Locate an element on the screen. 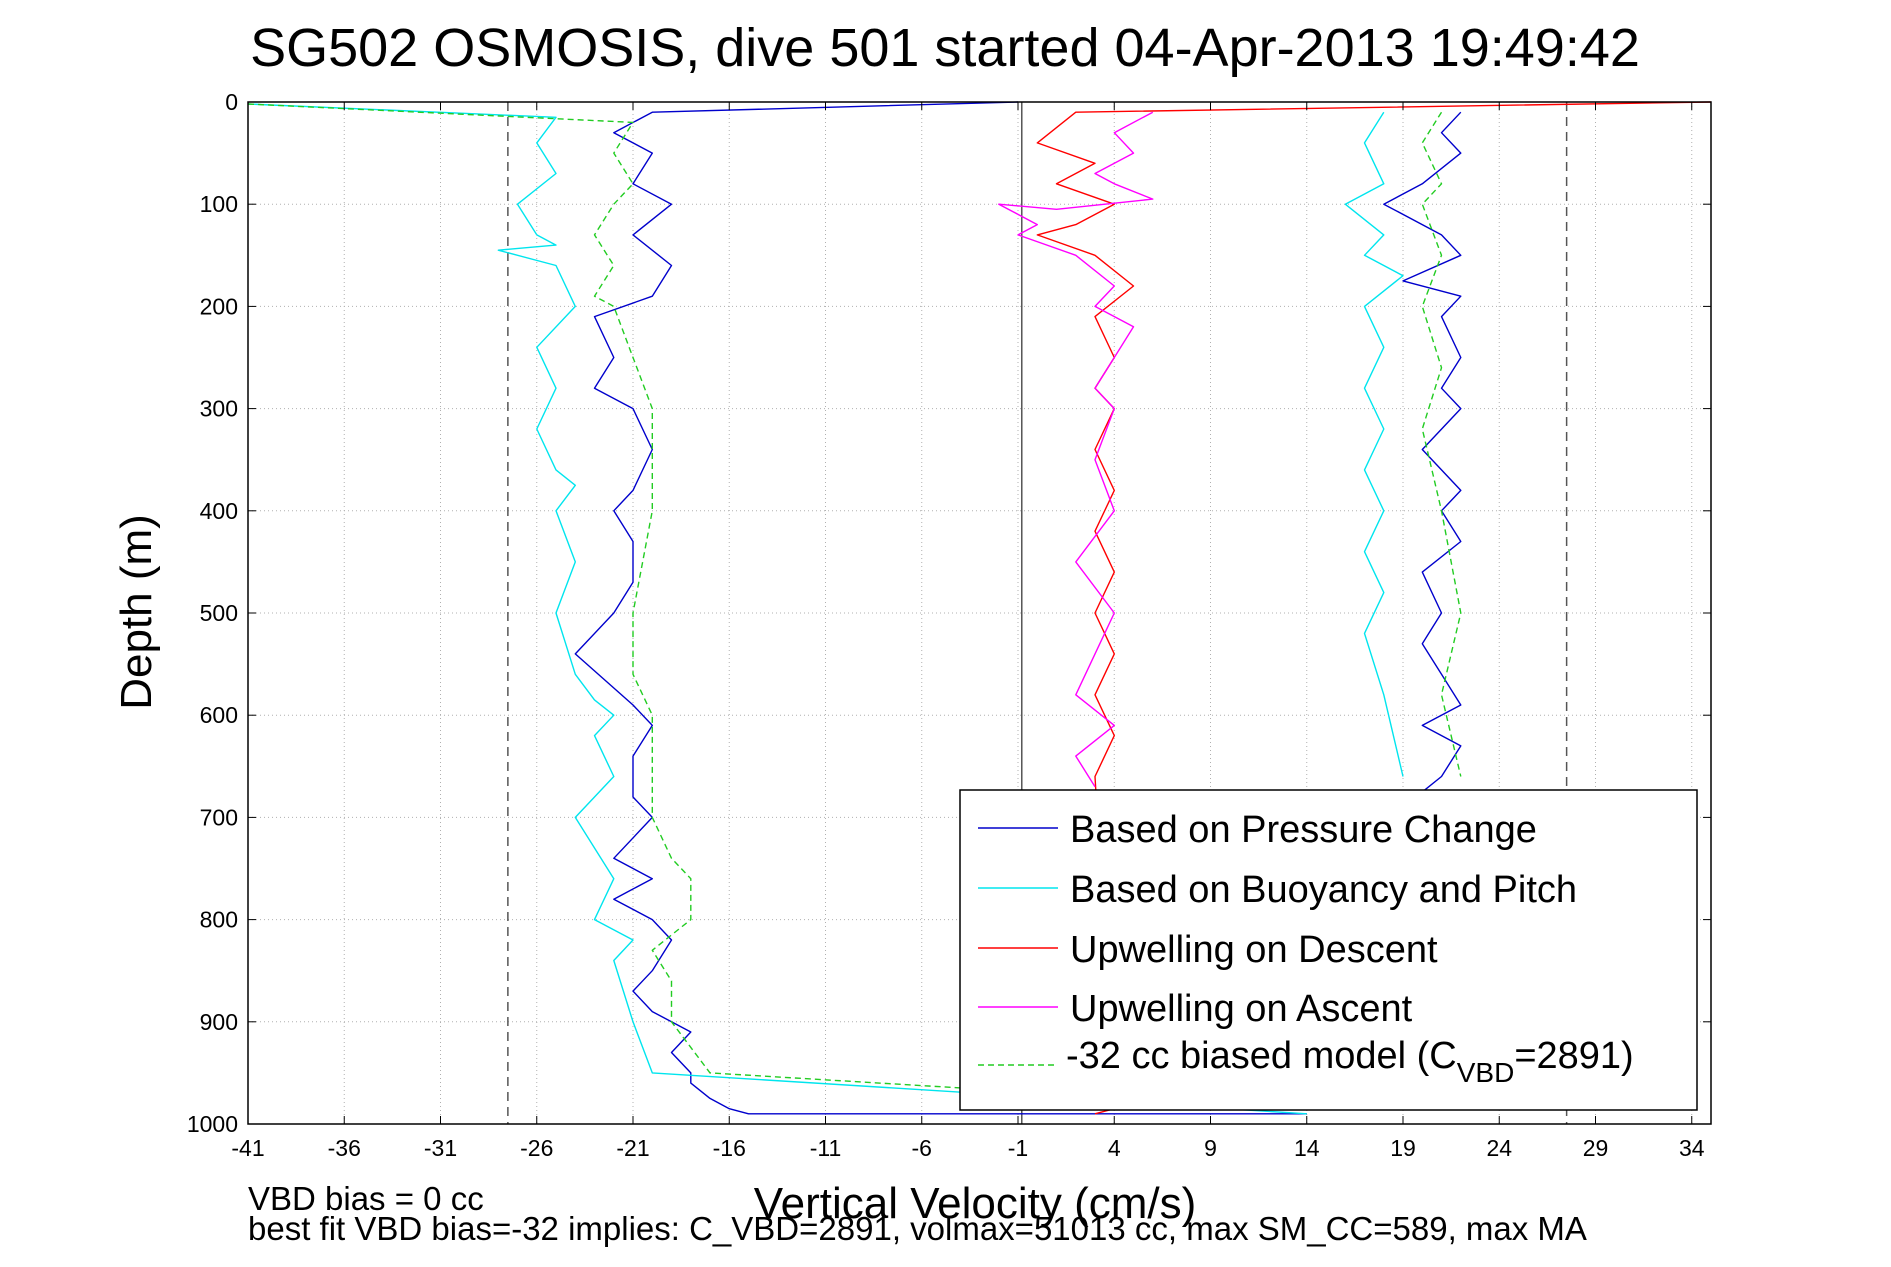 Image resolution: width=1891 pixels, height=1267 pixels. x-axis-label: Vertical Velocity (cm/s) is located at coordinates (975, 1203).